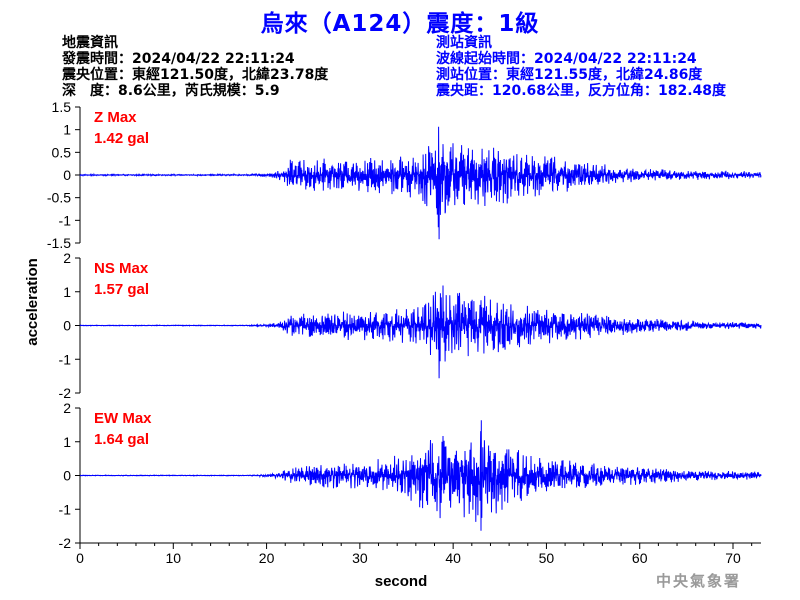  I want to click on distance-azimuth: 震央距：120.68公里，反方位角：182.48度, so click(581, 91).